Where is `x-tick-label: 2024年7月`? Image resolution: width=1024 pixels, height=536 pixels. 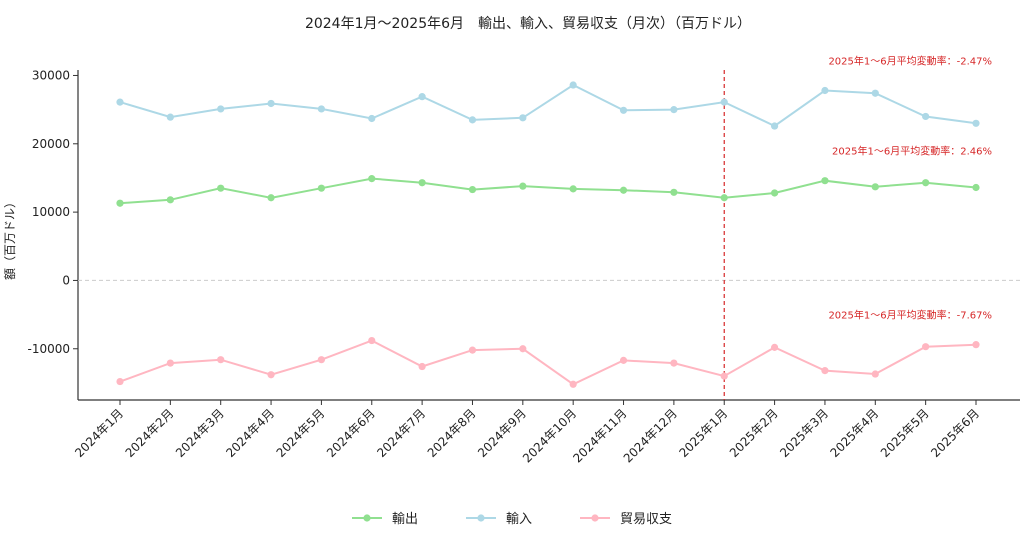 x-tick-label: 2024年7月 is located at coordinates (401, 433).